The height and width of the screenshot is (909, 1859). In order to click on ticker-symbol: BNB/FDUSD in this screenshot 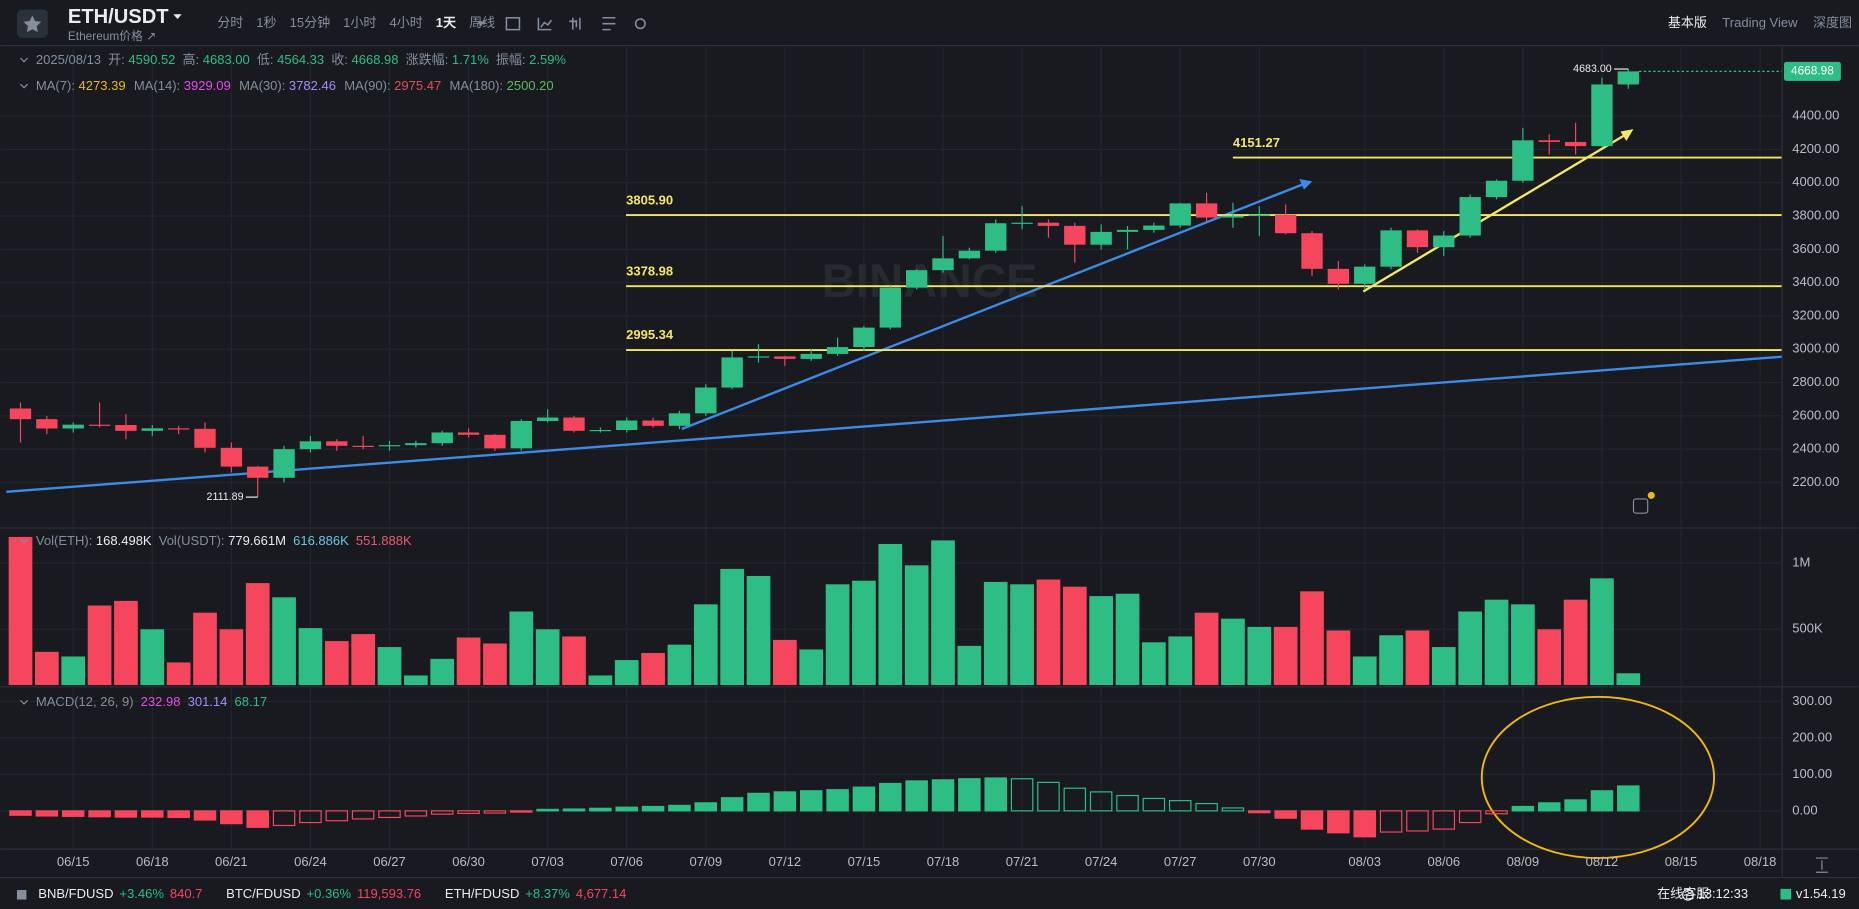, I will do `click(75, 893)`.